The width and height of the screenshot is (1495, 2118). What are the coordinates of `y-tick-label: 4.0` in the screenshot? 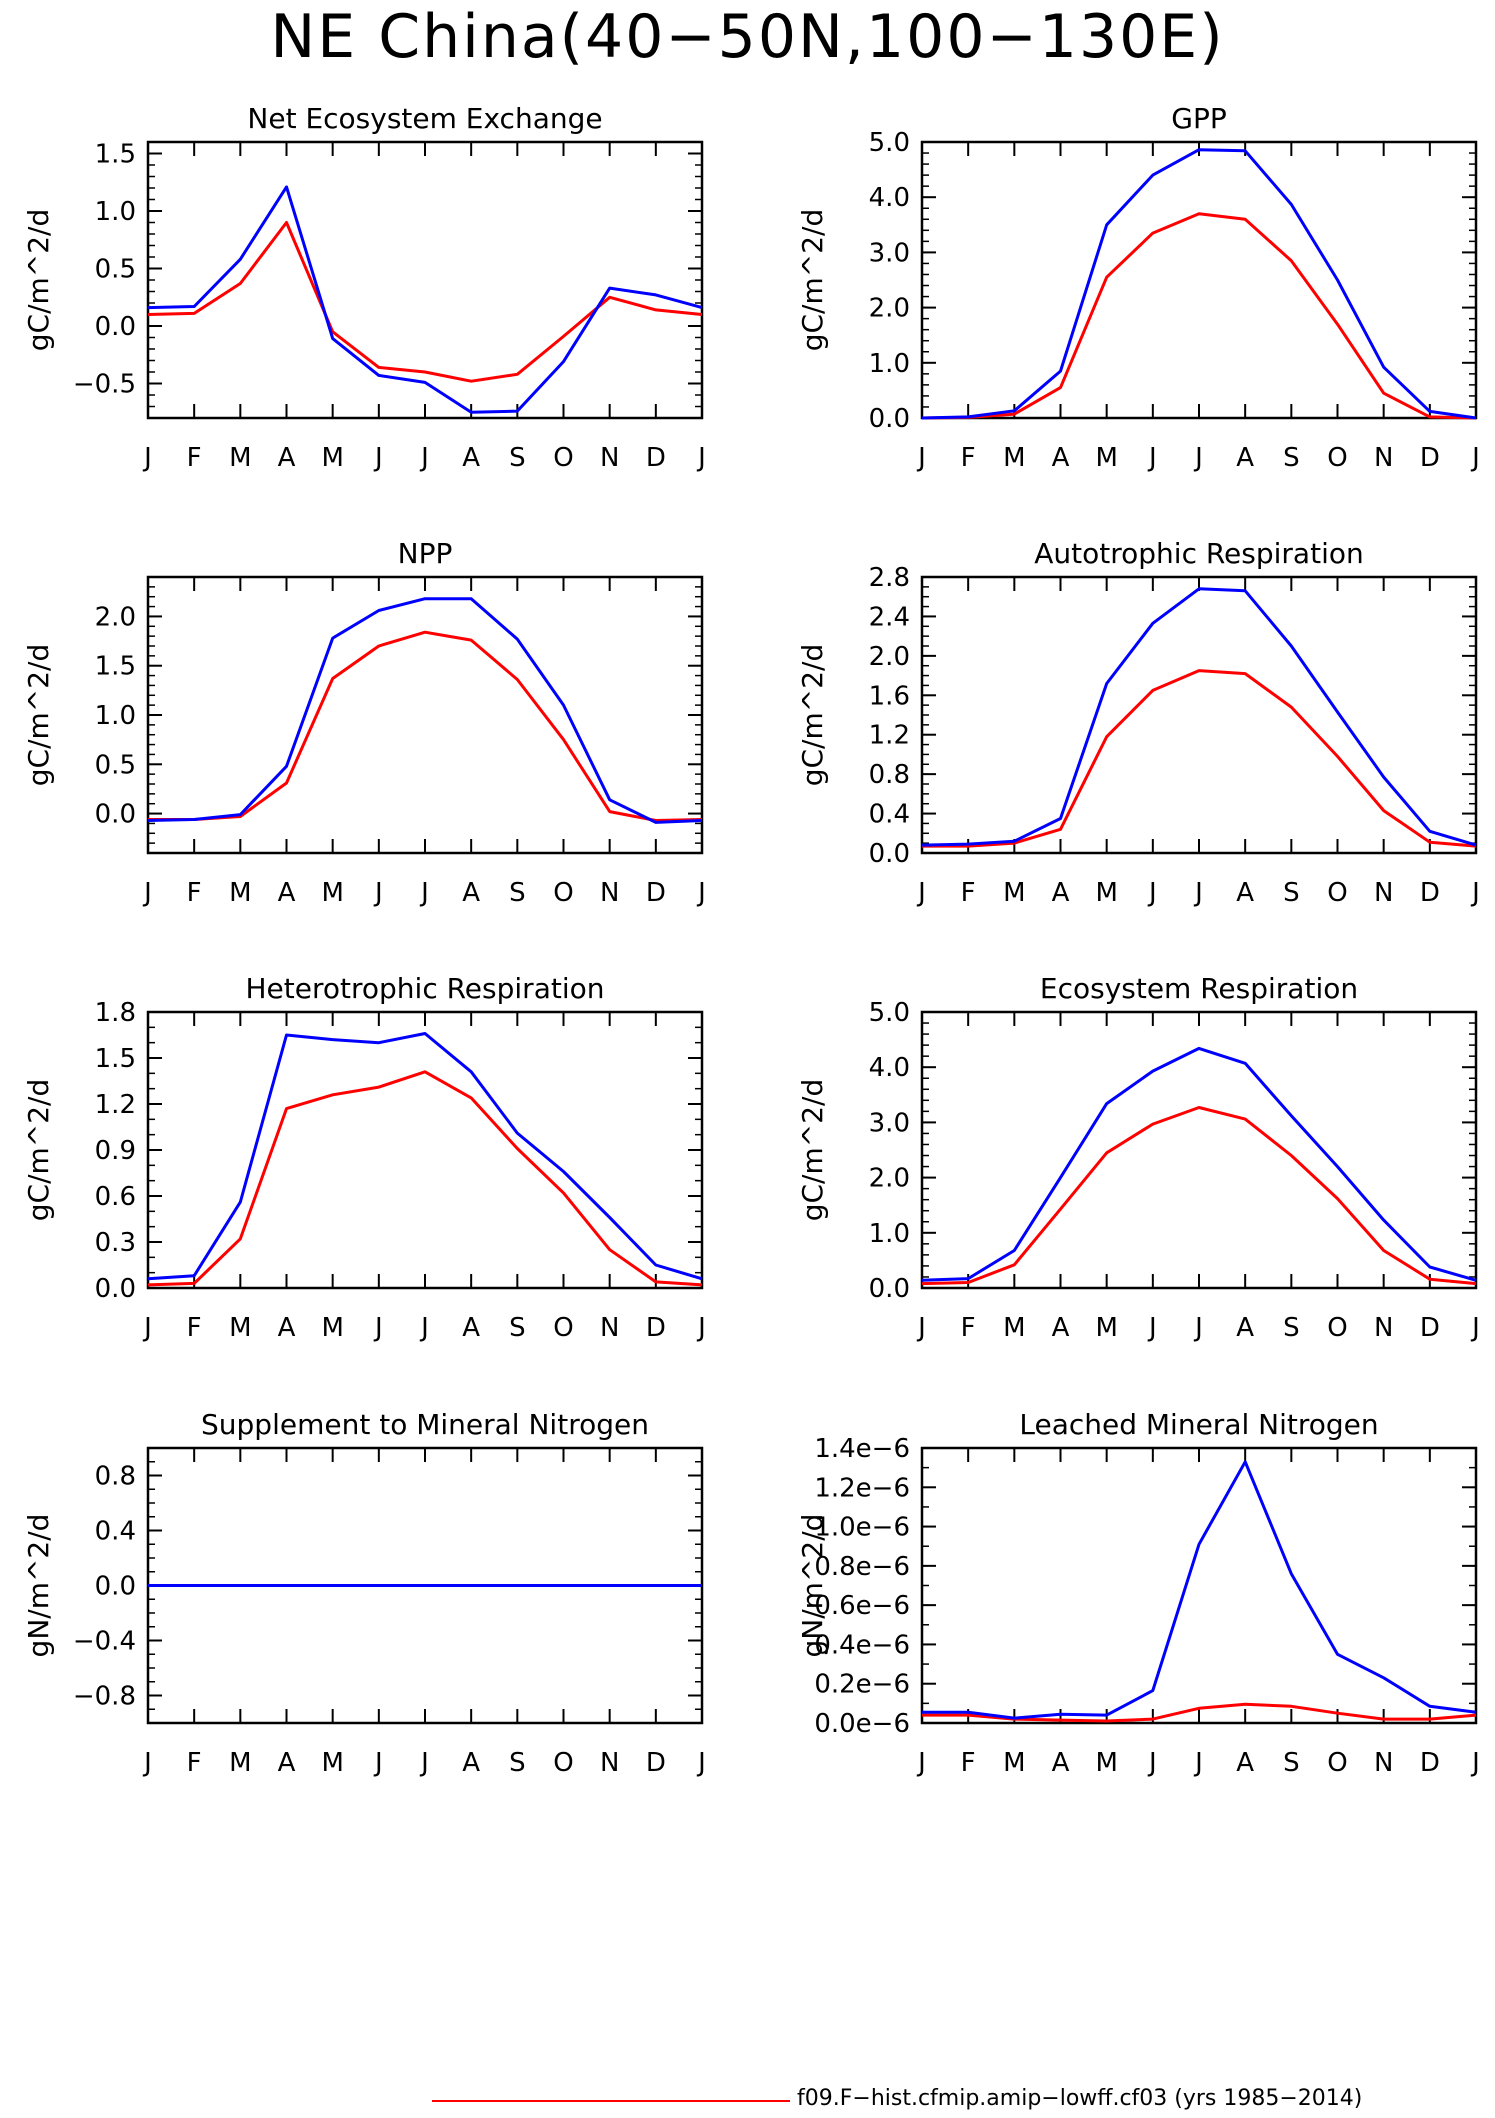 It's located at (889, 1068).